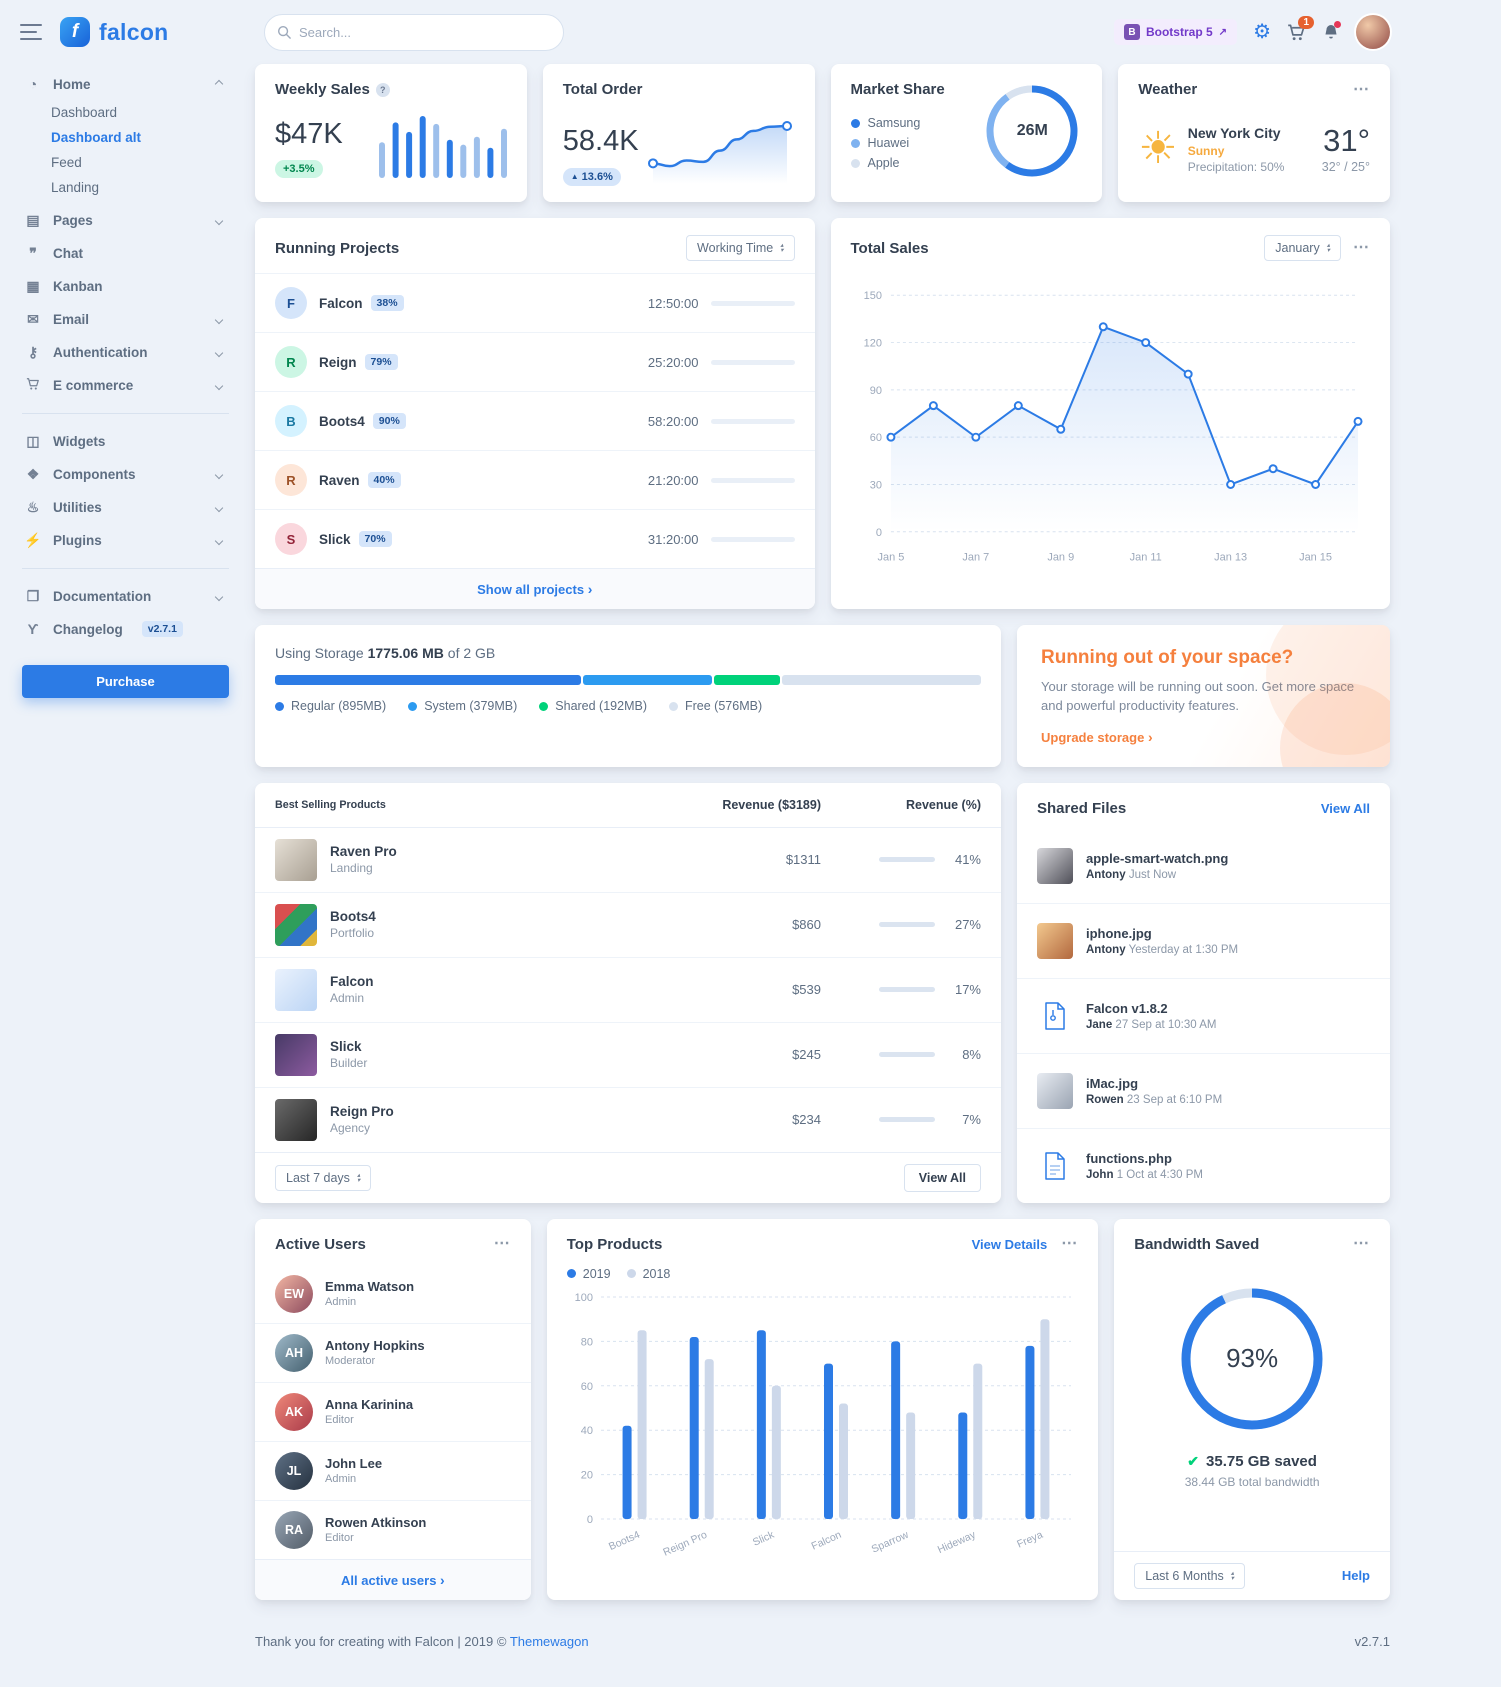 Image resolution: width=1501 pixels, height=1687 pixels. Describe the element at coordinates (1203, 1165) in the screenshot. I see `file-row: functions.php John 1 Oct at 4:30 PM` at that location.